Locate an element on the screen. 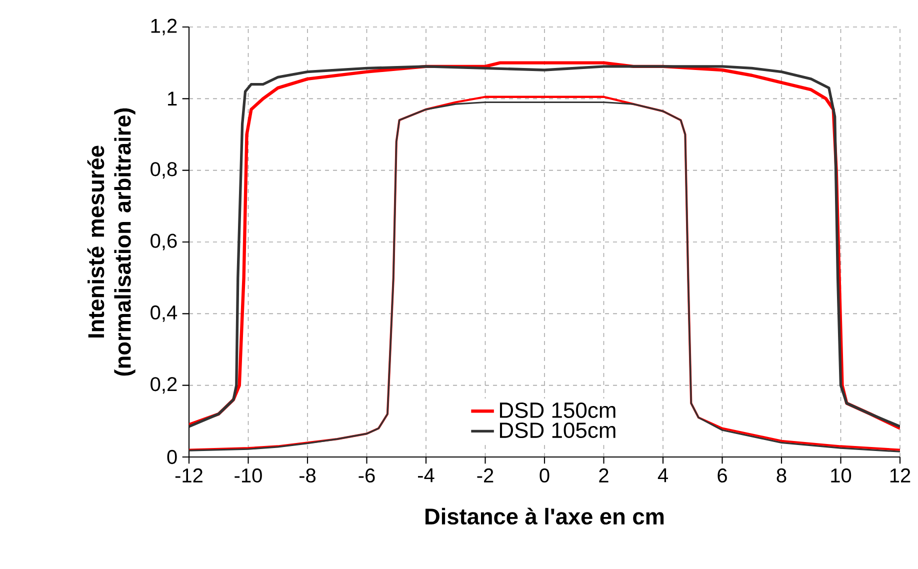 This screenshot has width=918, height=569. x-tick-label: -12 is located at coordinates (188, 475).